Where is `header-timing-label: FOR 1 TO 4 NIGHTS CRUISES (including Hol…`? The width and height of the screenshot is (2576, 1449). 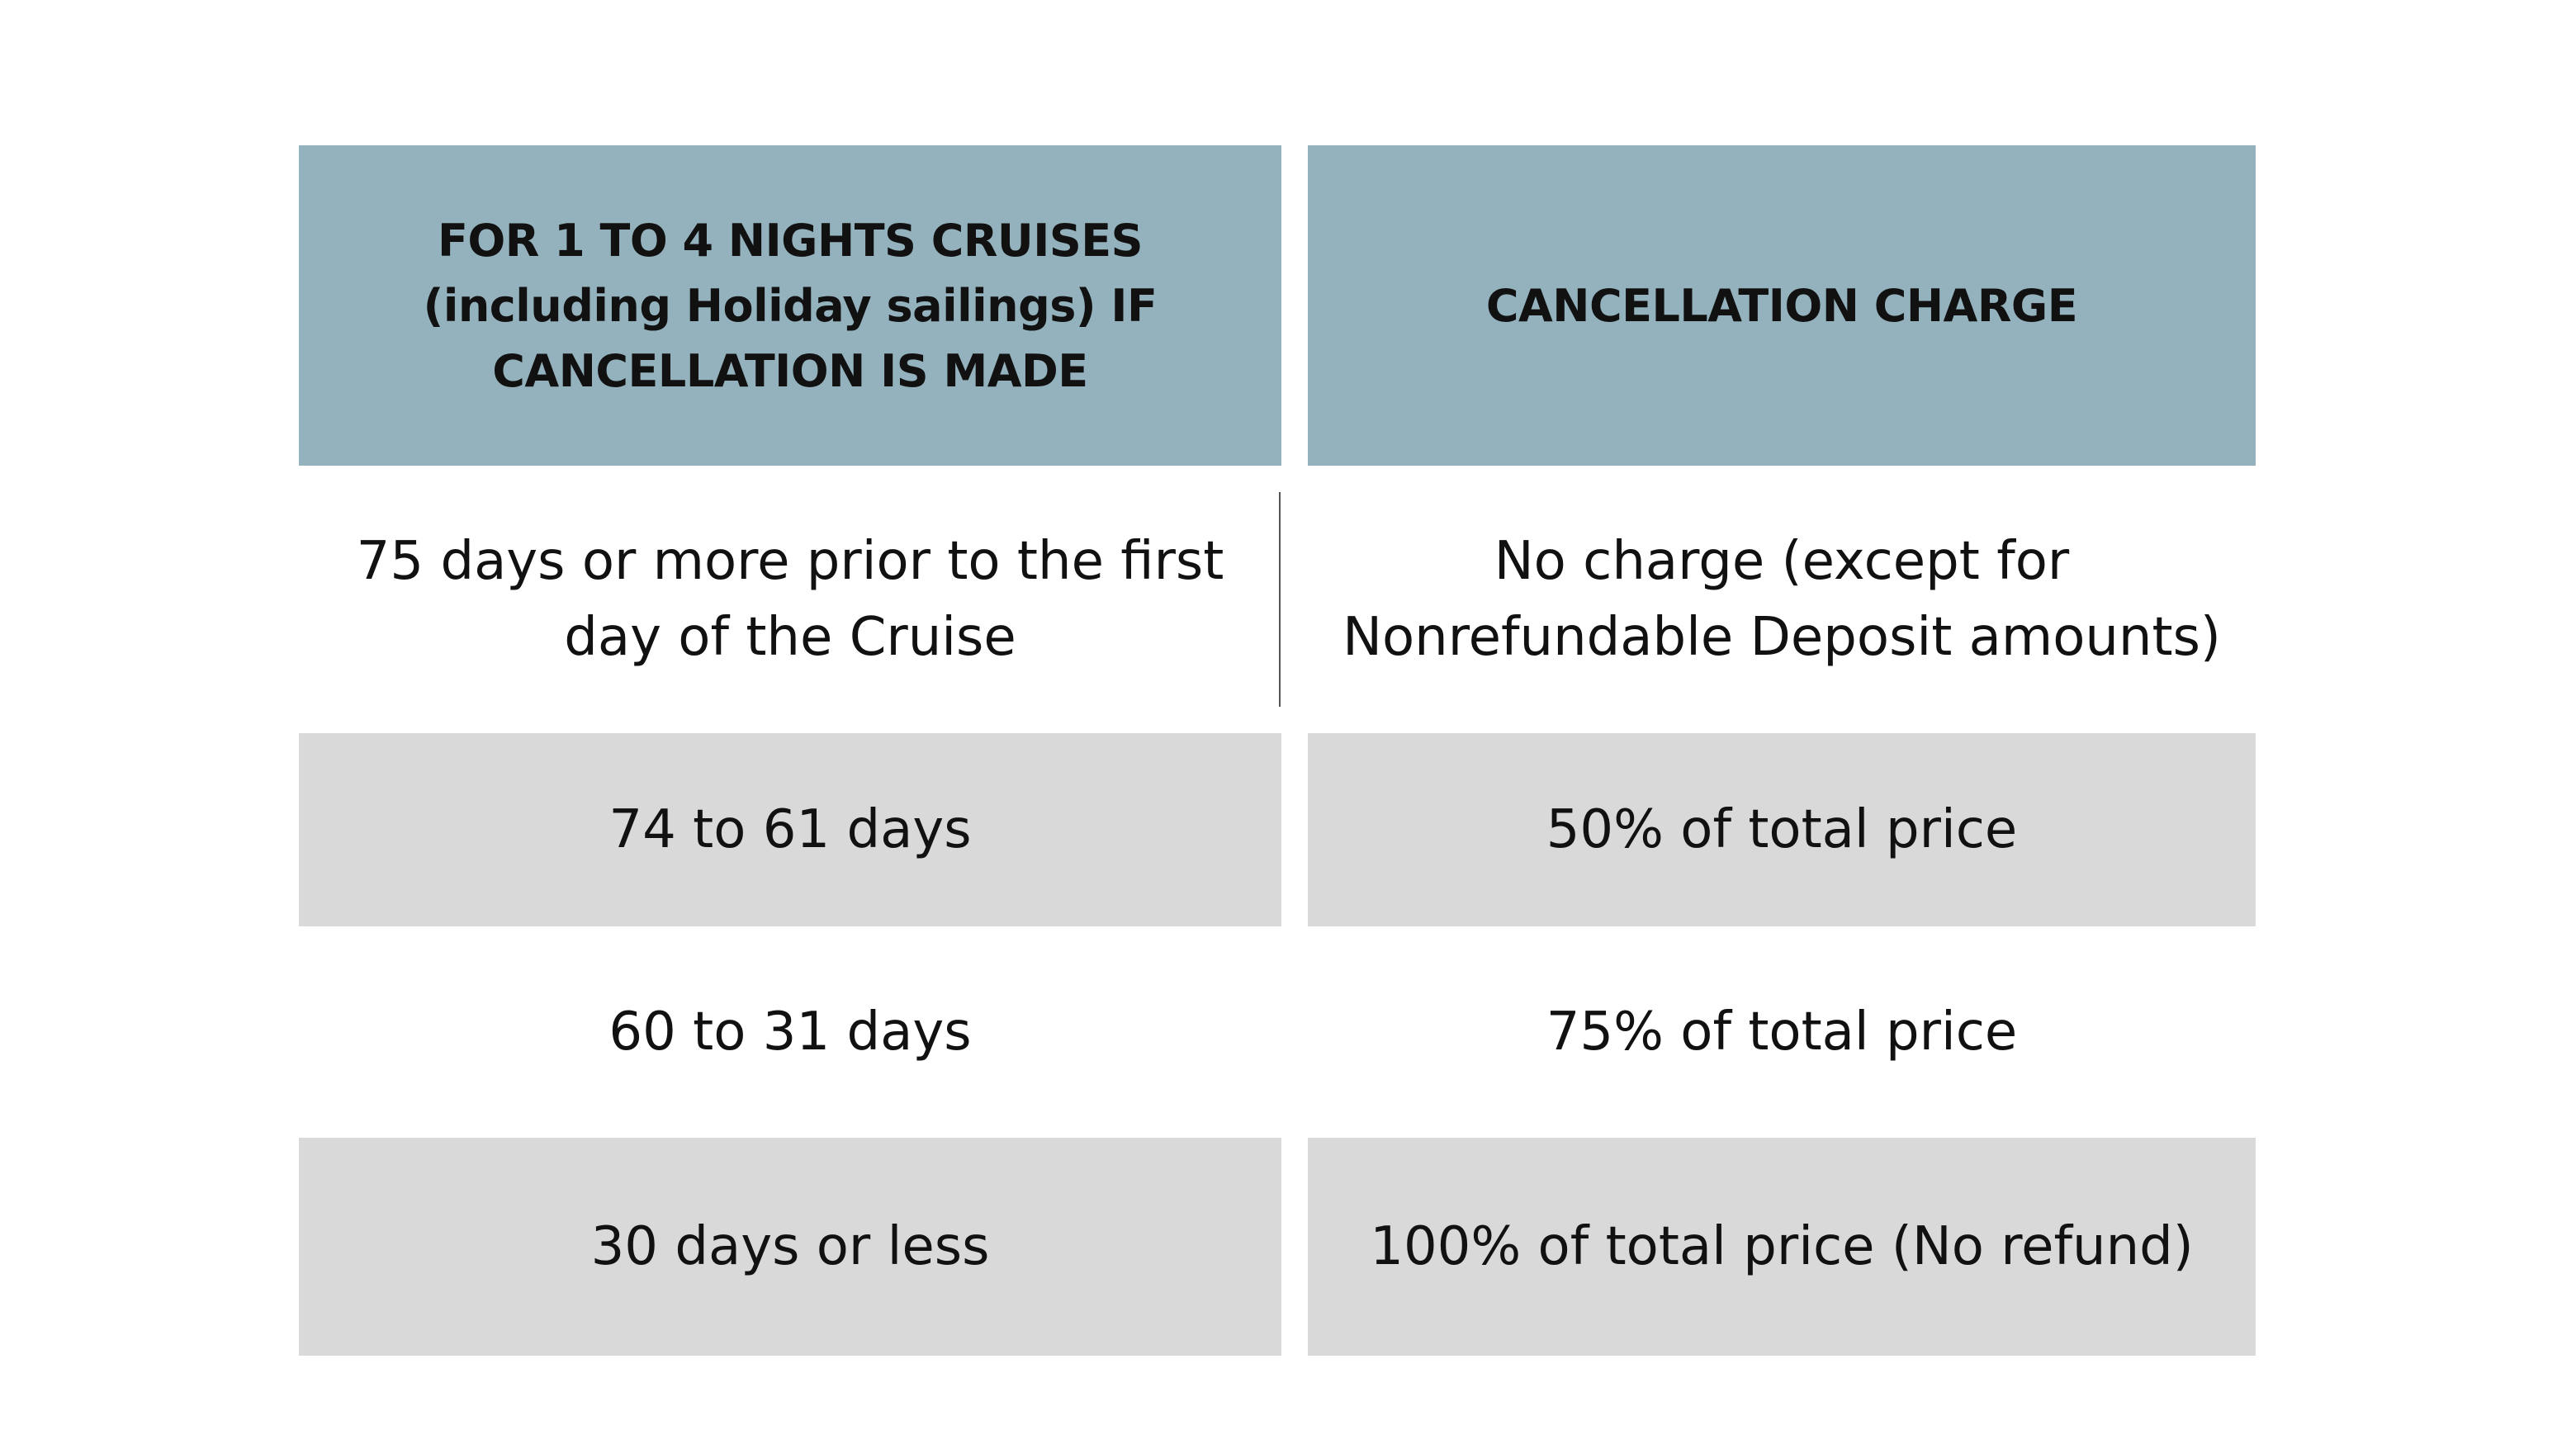
header-timing-label: FOR 1 TO 4 NIGHTS CRUISES (including Hol… is located at coordinates (790, 305).